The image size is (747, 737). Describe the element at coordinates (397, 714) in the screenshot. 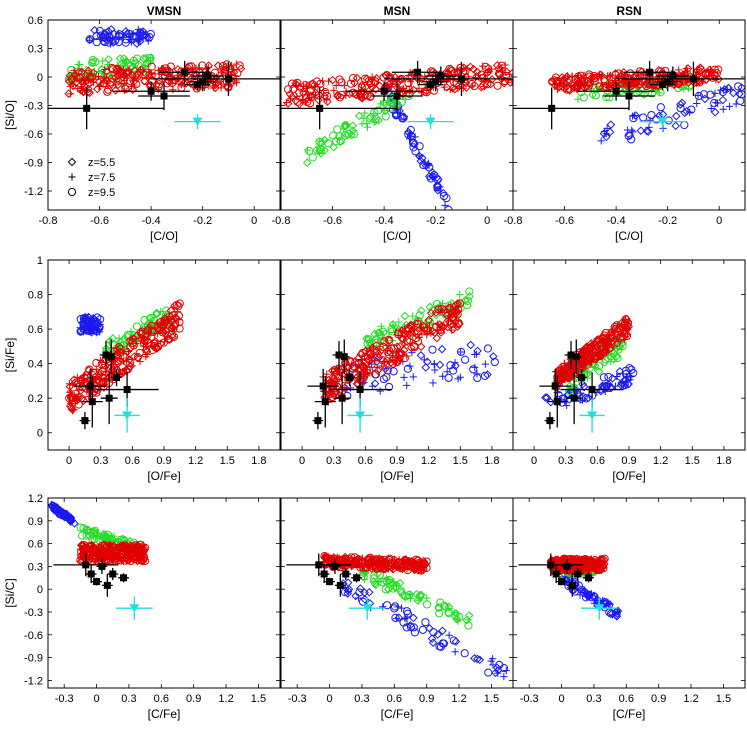

I see `x-axis-label: [C/Fe]` at that location.